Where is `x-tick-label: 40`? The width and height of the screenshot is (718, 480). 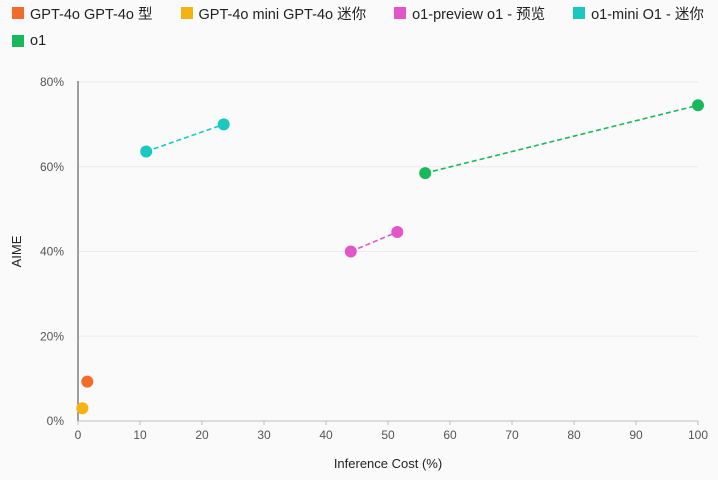 x-tick-label: 40 is located at coordinates (326, 435).